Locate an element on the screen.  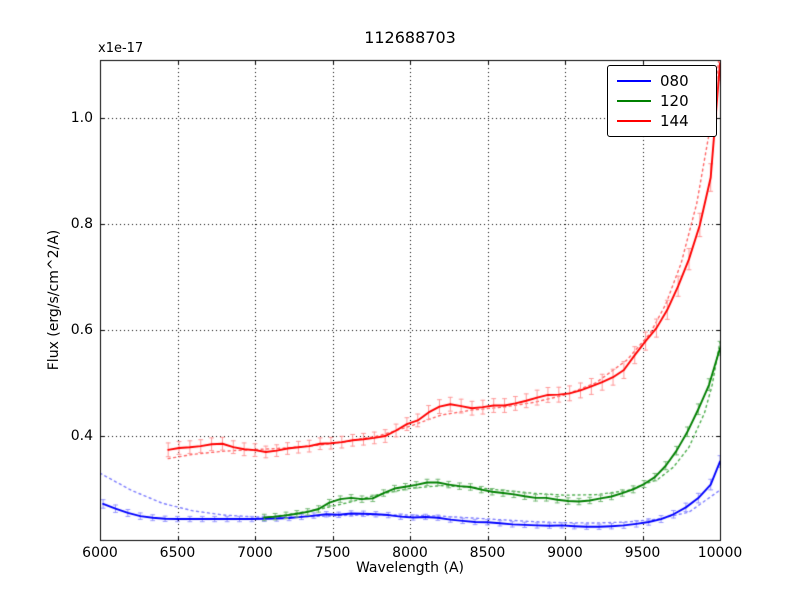
plot-title: 112688703 is located at coordinates (410, 37).